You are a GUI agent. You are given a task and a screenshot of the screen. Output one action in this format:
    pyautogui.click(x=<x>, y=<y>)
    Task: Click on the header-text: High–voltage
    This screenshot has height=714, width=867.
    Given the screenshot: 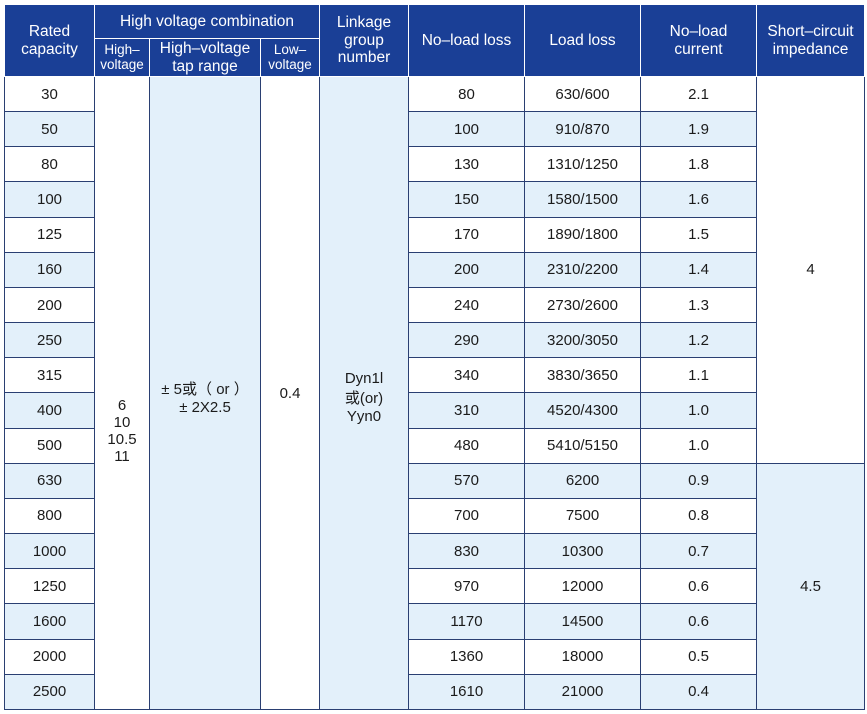 What is the action you would take?
    pyautogui.click(x=205, y=49)
    